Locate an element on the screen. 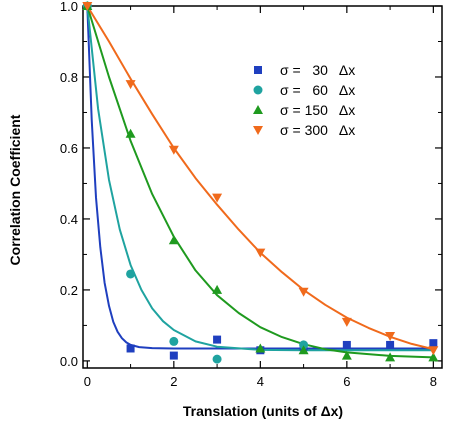 The image size is (474, 425). y-tick-label: 0.0 is located at coordinates (69, 361).